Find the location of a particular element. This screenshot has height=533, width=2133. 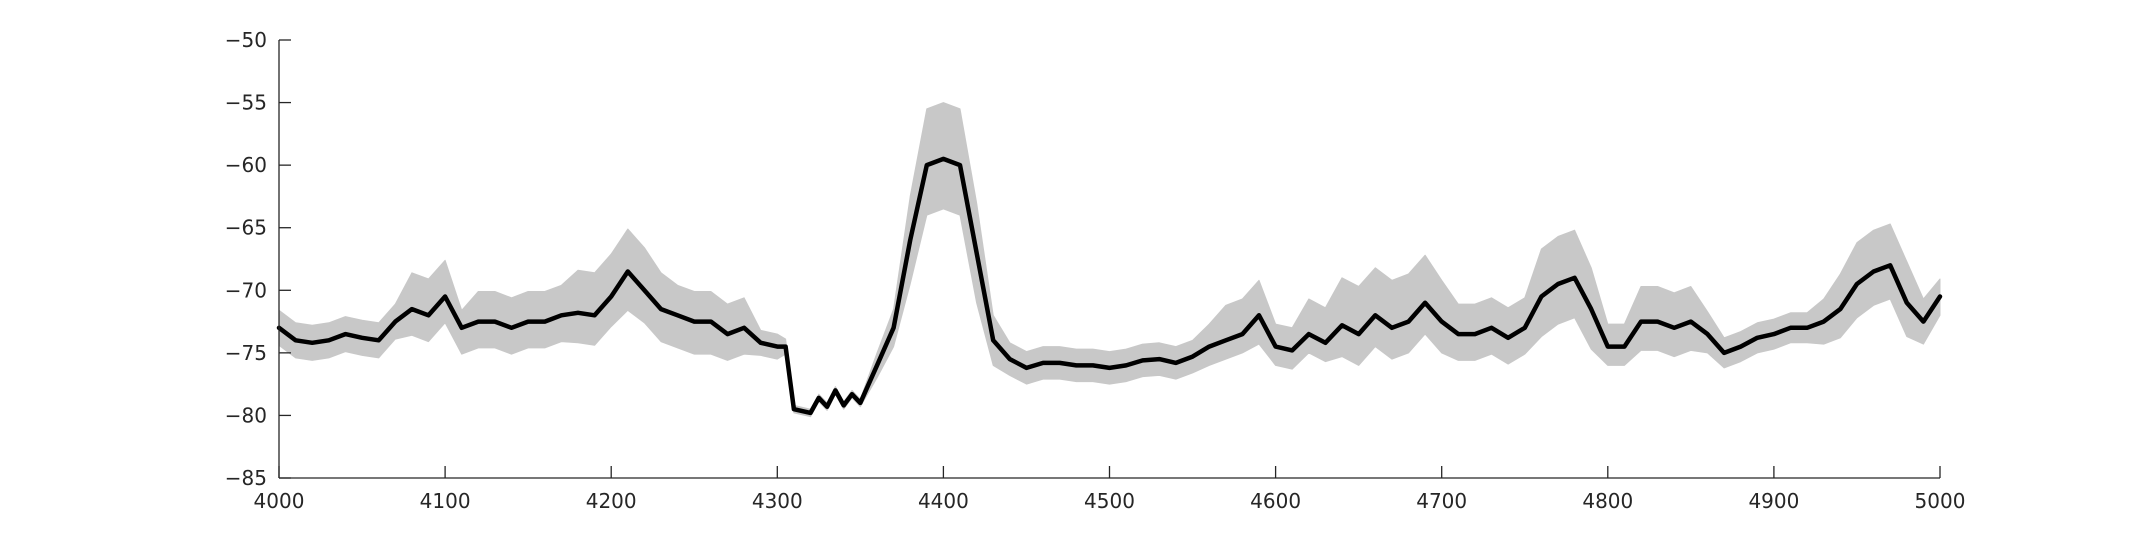

y-tick-label: −55 is located at coordinates (246, 103).